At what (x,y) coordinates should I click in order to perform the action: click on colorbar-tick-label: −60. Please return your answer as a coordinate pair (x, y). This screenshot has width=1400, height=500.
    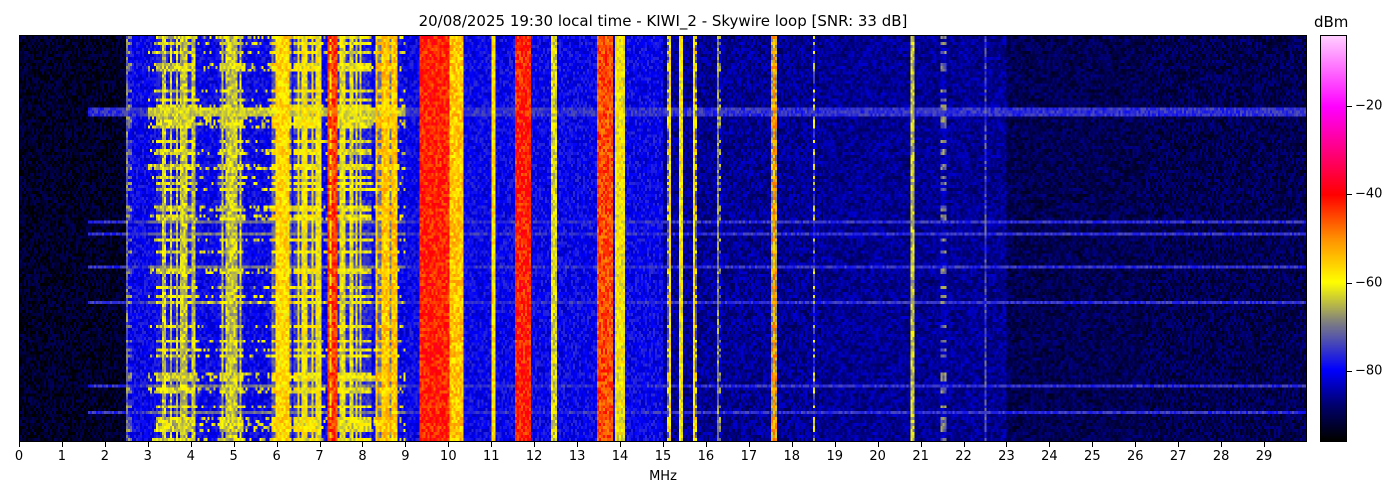
    Looking at the image, I should click on (1369, 283).